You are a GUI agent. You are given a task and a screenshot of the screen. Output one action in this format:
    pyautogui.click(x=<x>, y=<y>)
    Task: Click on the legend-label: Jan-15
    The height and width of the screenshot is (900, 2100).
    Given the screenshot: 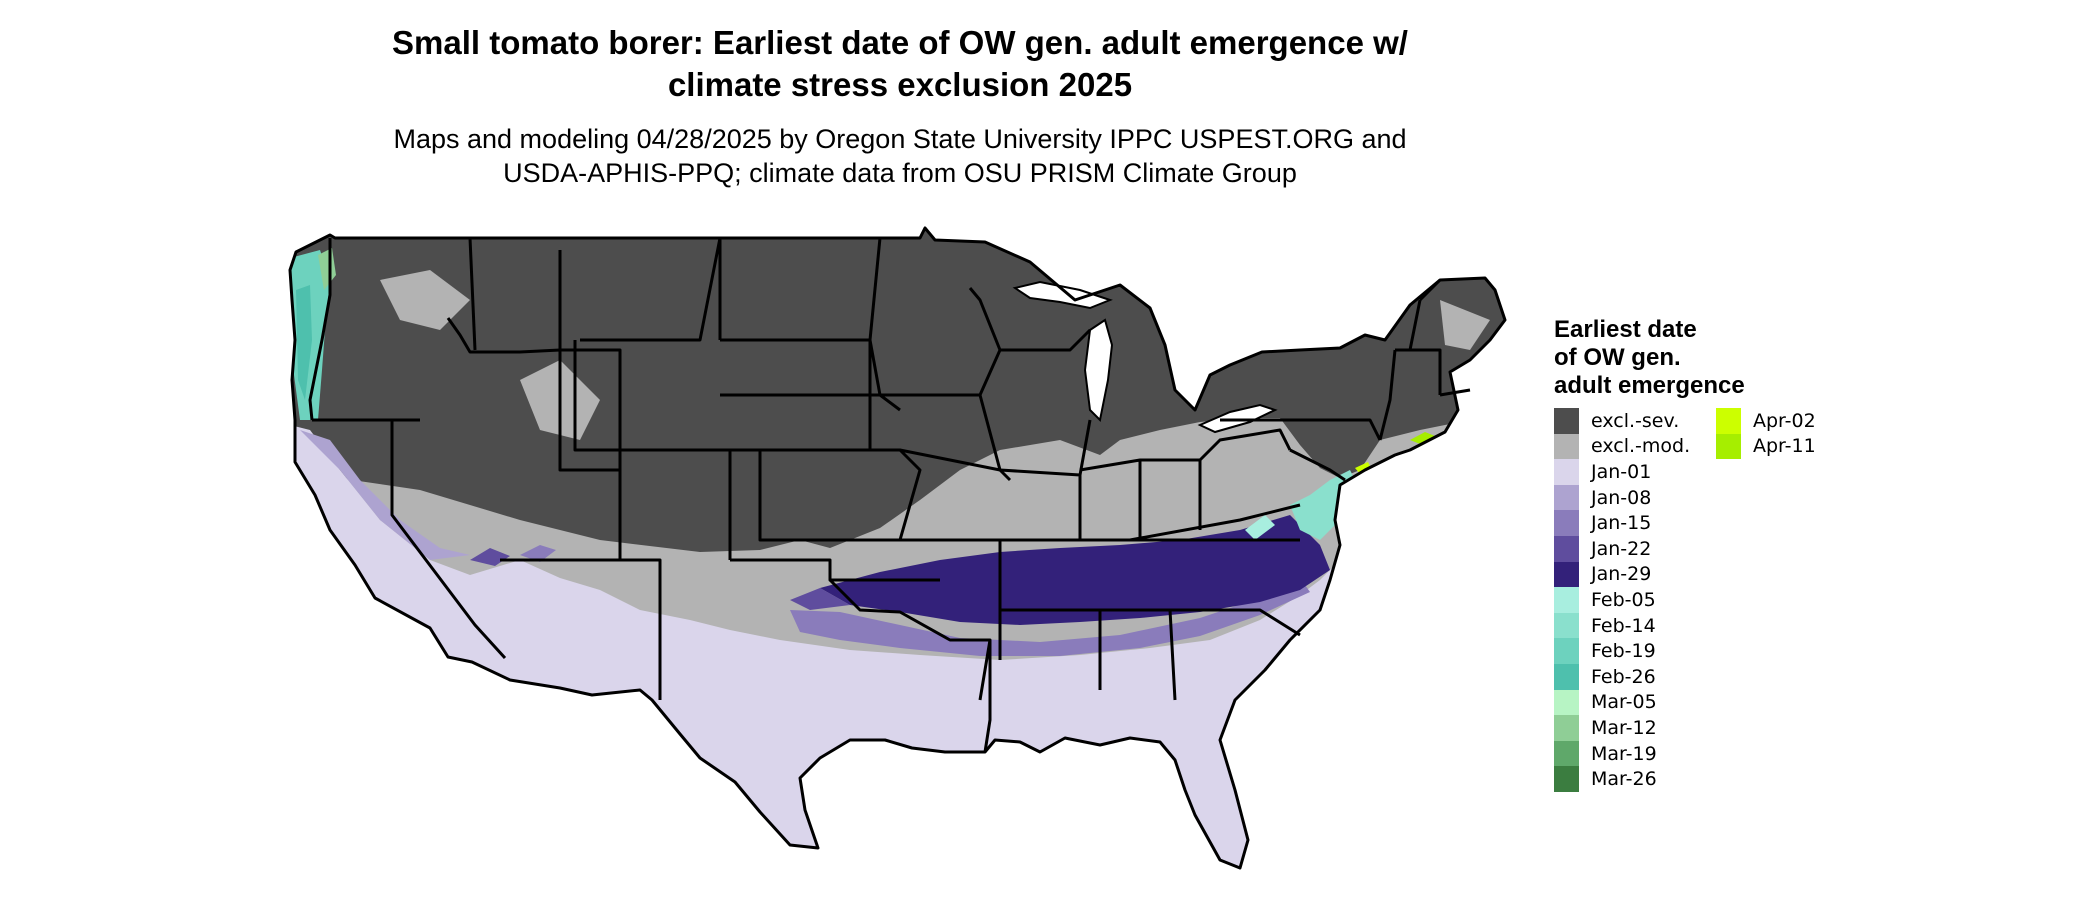 What is the action you would take?
    pyautogui.click(x=1621, y=523)
    